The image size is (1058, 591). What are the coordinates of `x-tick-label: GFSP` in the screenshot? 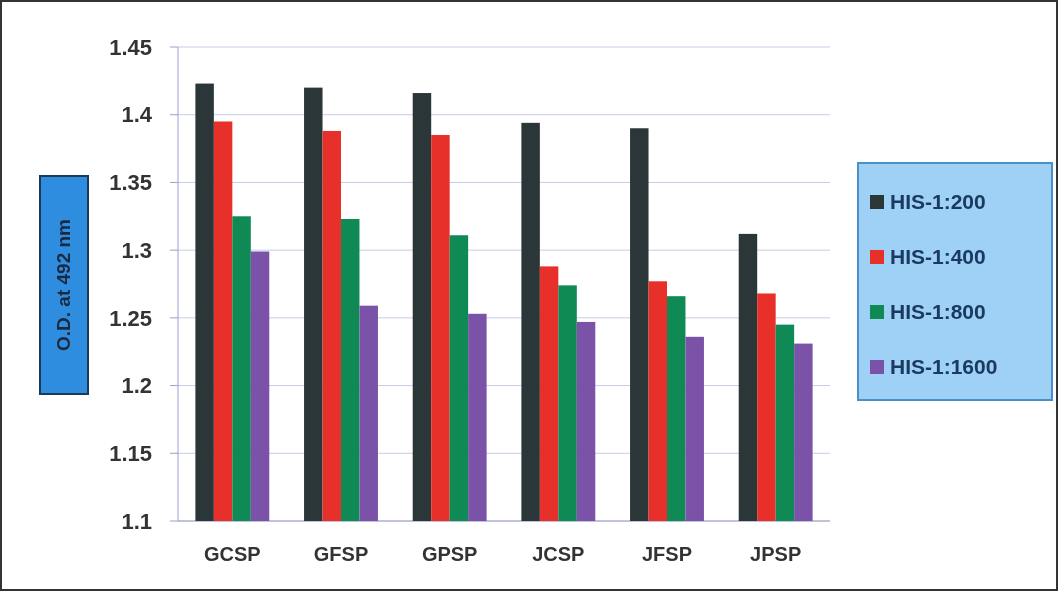 It's located at (341, 554).